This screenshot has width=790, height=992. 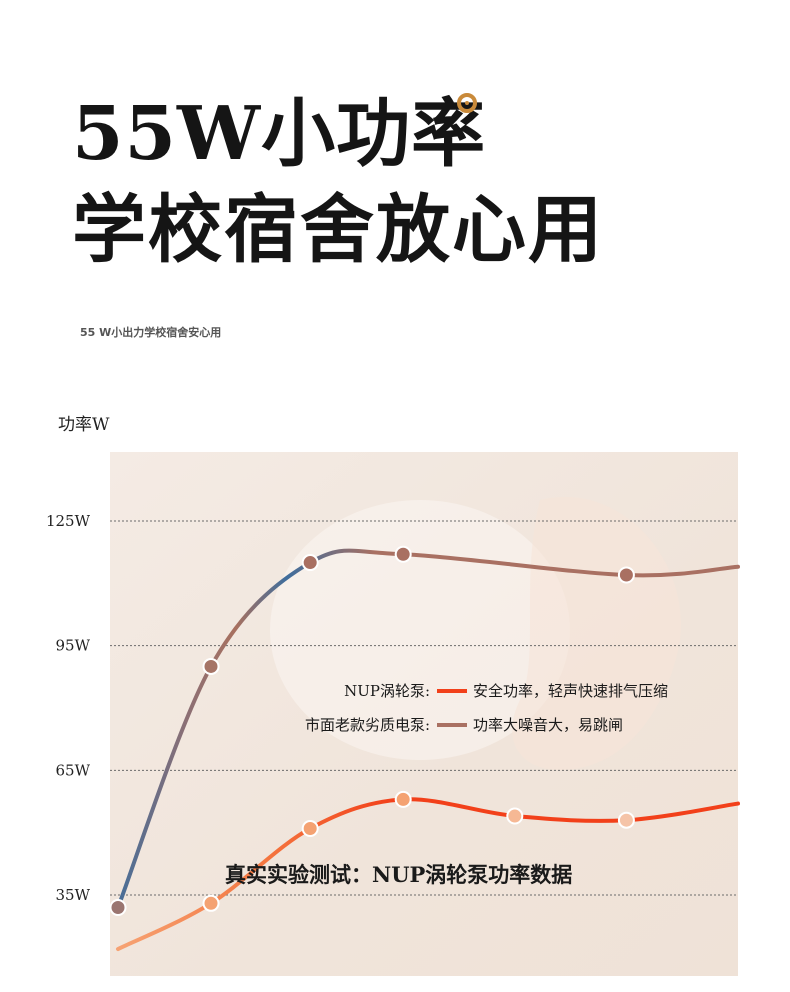 What do you see at coordinates (72, 770) in the screenshot?
I see `y-tick-label-65: 65W` at bounding box center [72, 770].